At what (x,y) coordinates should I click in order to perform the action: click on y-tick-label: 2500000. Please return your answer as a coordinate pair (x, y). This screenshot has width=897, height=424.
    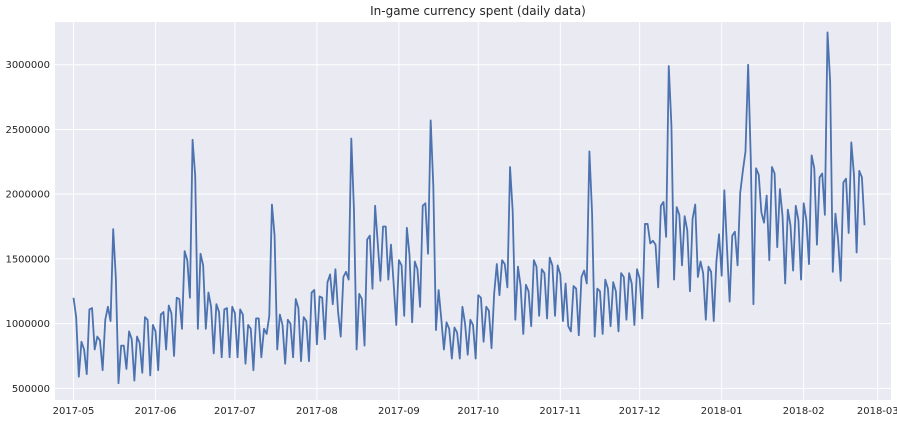
    Looking at the image, I should click on (27, 130).